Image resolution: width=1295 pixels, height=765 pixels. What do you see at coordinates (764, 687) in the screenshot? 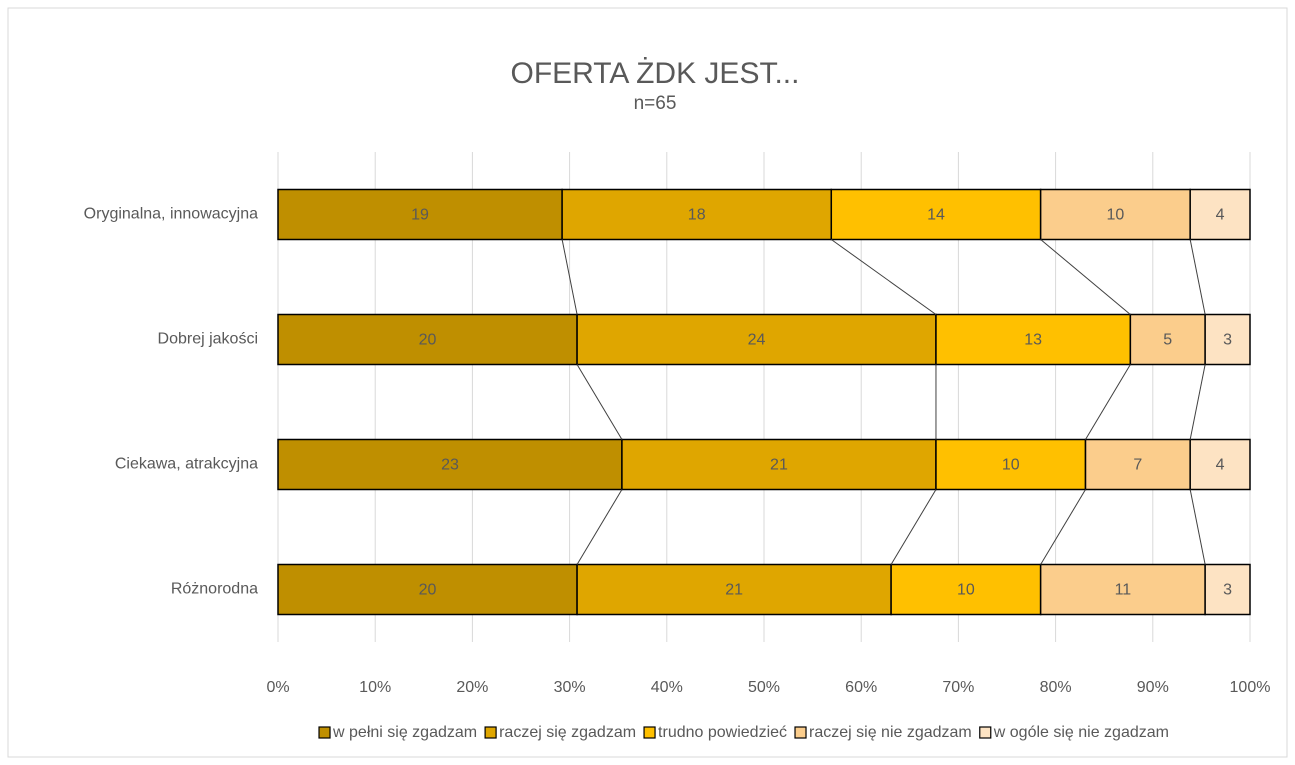
I see `x-tick-label: 50%` at bounding box center [764, 687].